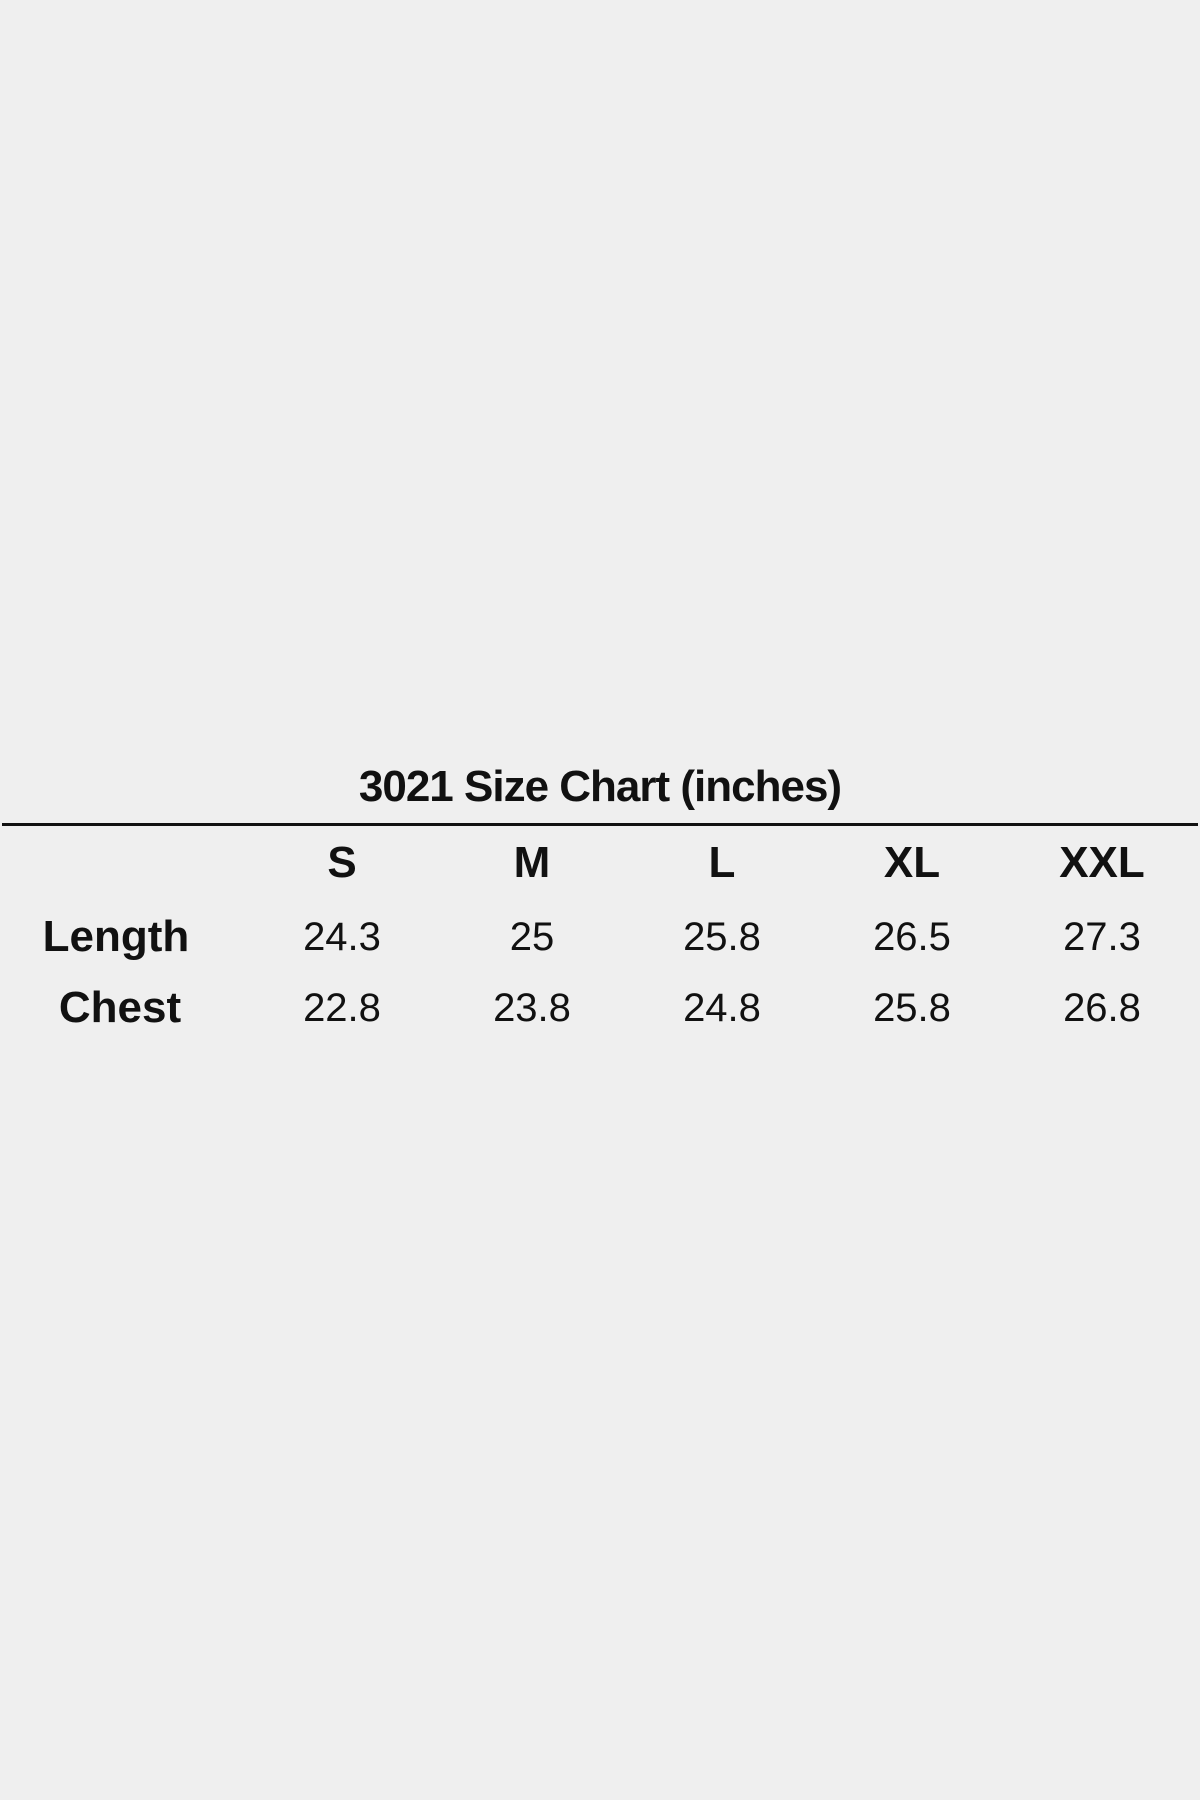 The height and width of the screenshot is (1800, 1200). I want to click on table-cell-chest-xl: 25.8, so click(912, 1008).